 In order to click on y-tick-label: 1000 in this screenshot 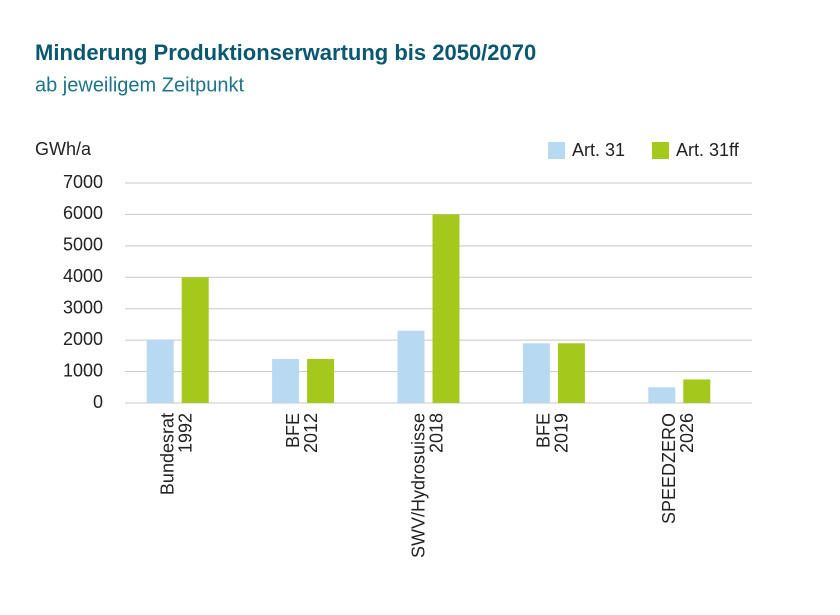, I will do `click(83, 370)`.